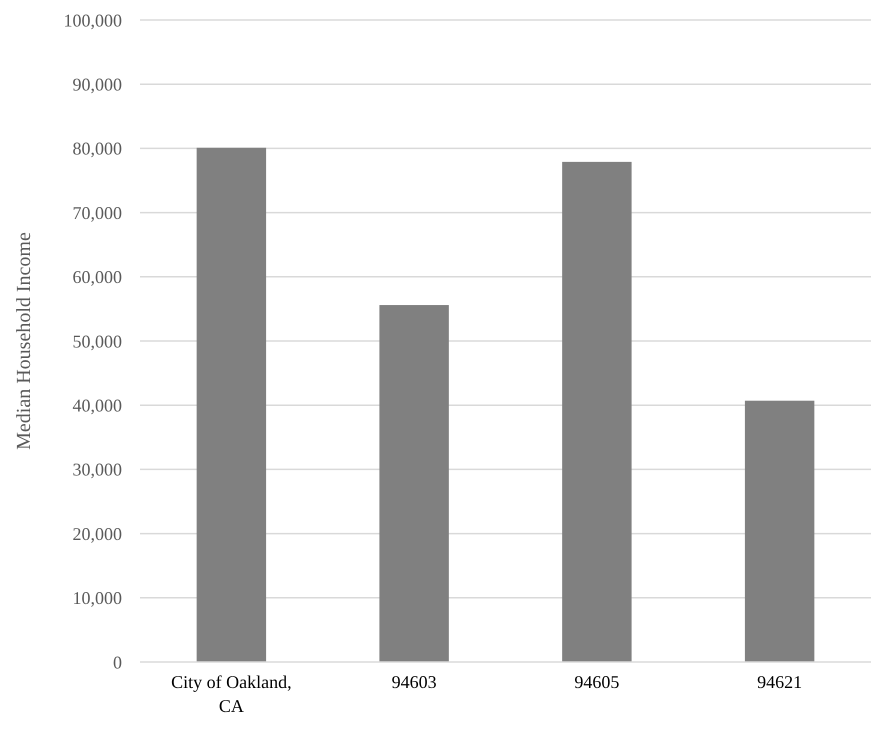 The image size is (891, 734). I want to click on y-tick-label: 60,000, so click(97, 277).